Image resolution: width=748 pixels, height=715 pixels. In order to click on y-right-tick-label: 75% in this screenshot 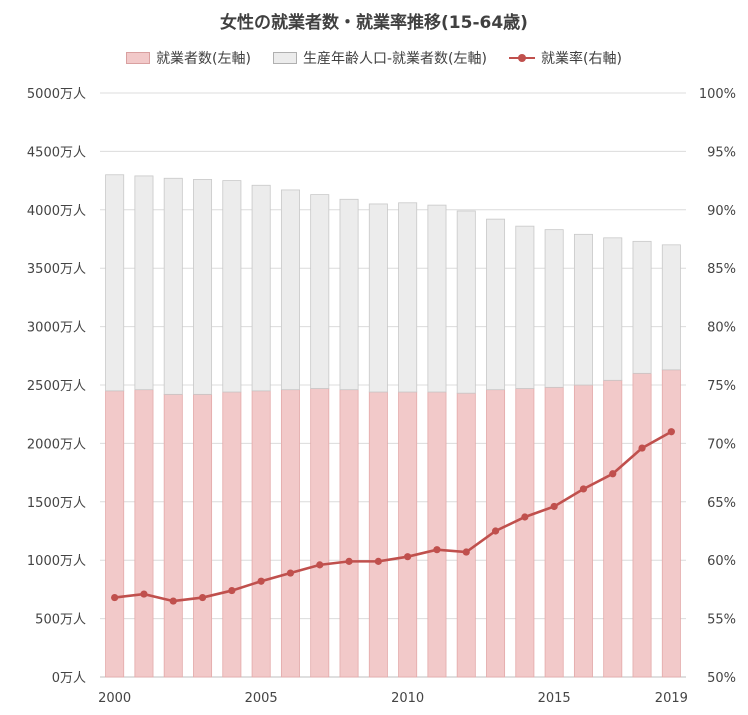, I will do `click(721, 386)`.